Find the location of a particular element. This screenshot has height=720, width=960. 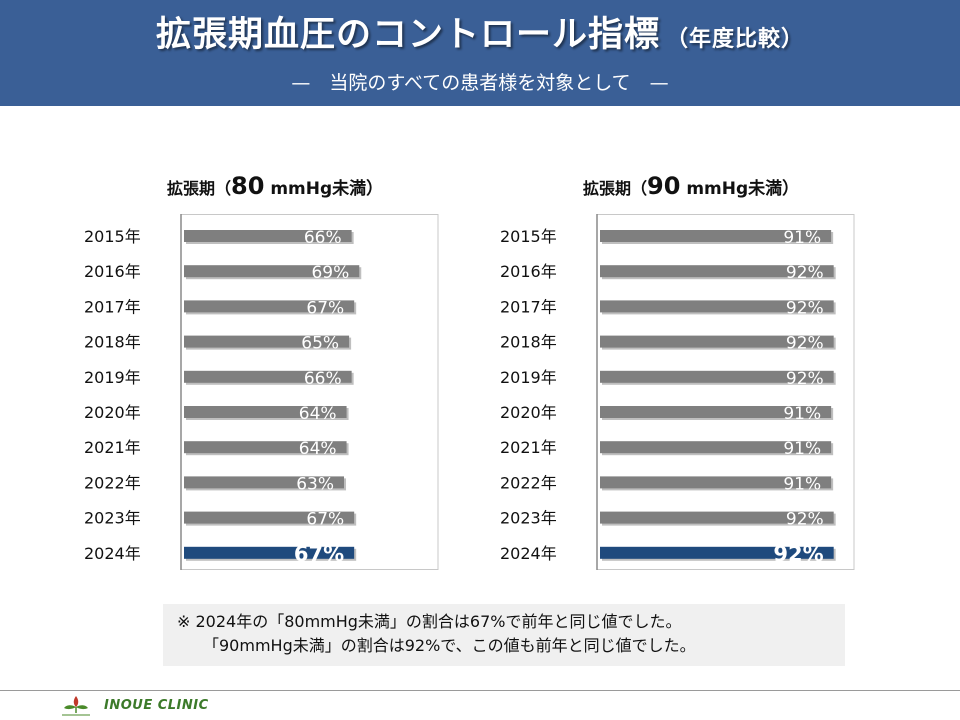

data-label: 69% is located at coordinates (330, 273).